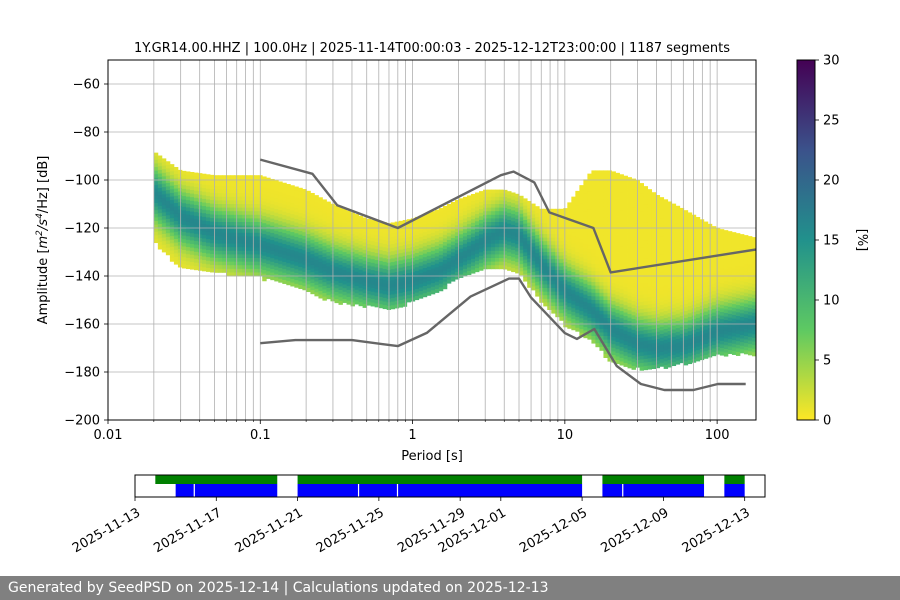 The width and height of the screenshot is (900, 600). What do you see at coordinates (43, 240) in the screenshot?
I see `y-axis-label: Amplitude [m2/s4/Hz] [dB]` at bounding box center [43, 240].